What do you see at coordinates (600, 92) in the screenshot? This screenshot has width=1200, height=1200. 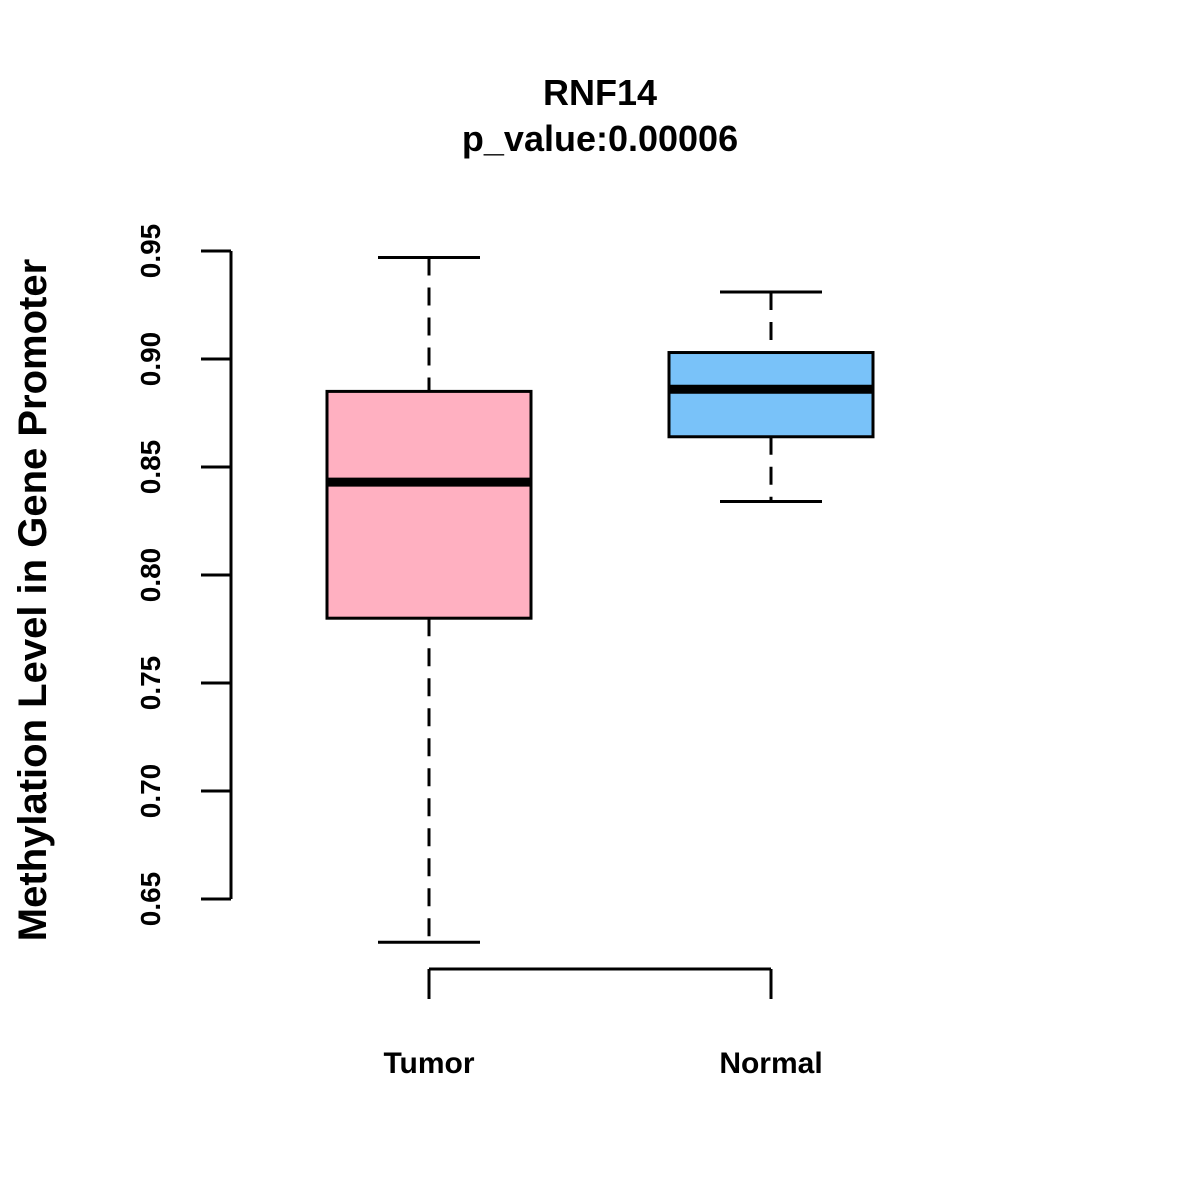 I see `chart-title: RNF14` at bounding box center [600, 92].